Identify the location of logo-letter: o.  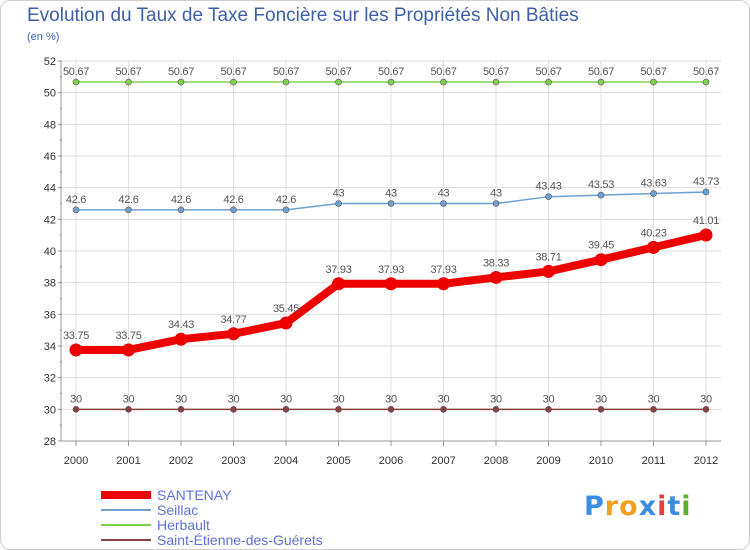
(629, 506).